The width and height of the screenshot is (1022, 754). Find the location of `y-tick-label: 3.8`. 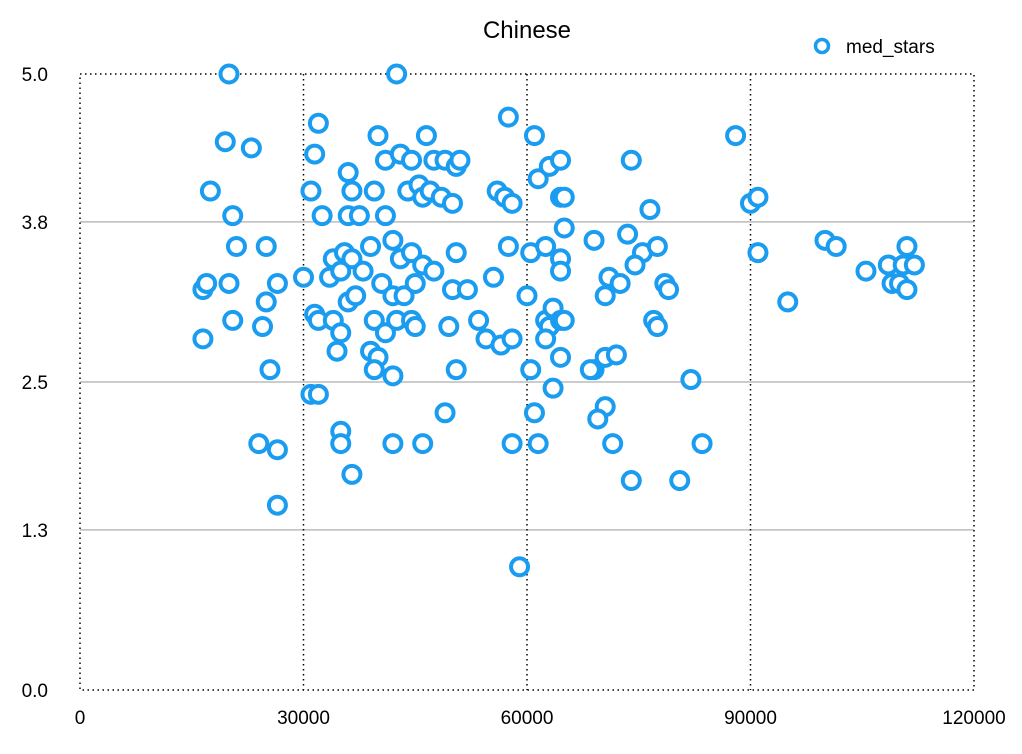

y-tick-label: 3.8 is located at coordinates (35, 223).